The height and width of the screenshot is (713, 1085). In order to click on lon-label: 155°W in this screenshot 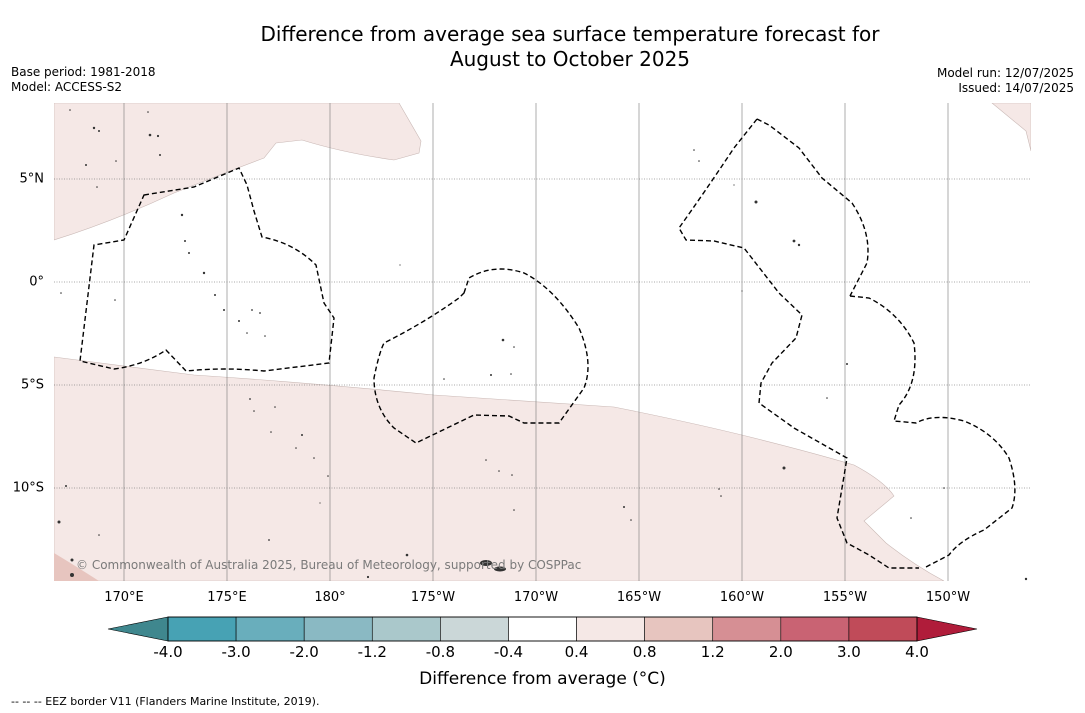, I will do `click(845, 597)`.